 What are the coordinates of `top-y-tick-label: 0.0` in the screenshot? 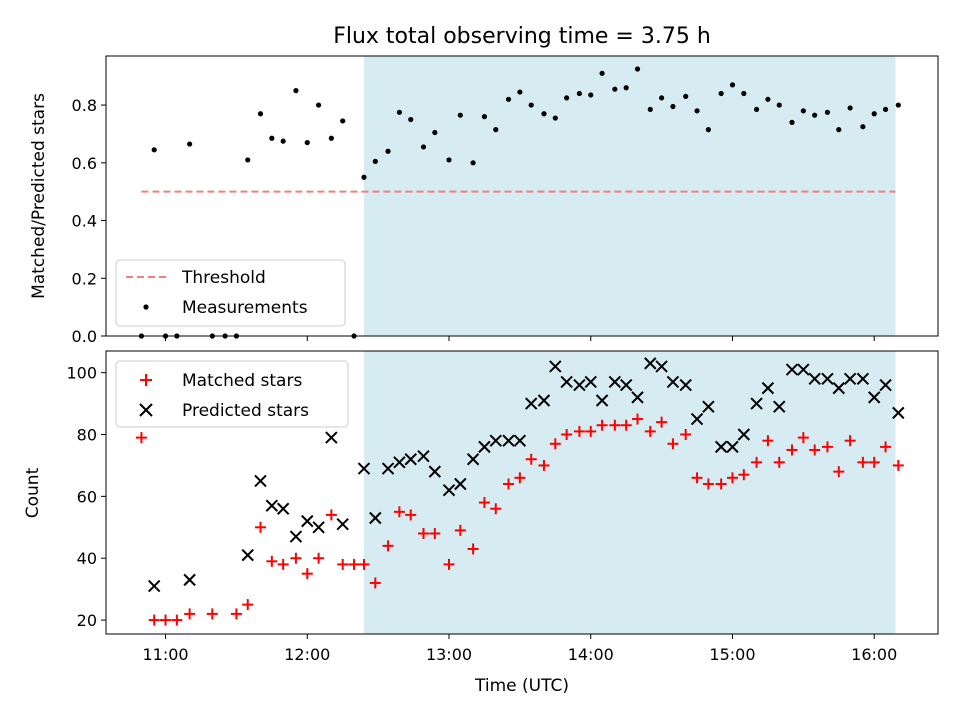 It's located at (84, 336).